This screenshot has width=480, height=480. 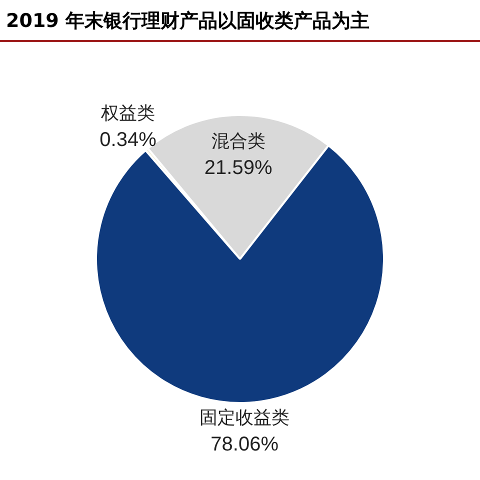 What do you see at coordinates (240, 21) in the screenshot?
I see `chart-title: 2019 年末银行理财产品以固收类产品为主` at bounding box center [240, 21].